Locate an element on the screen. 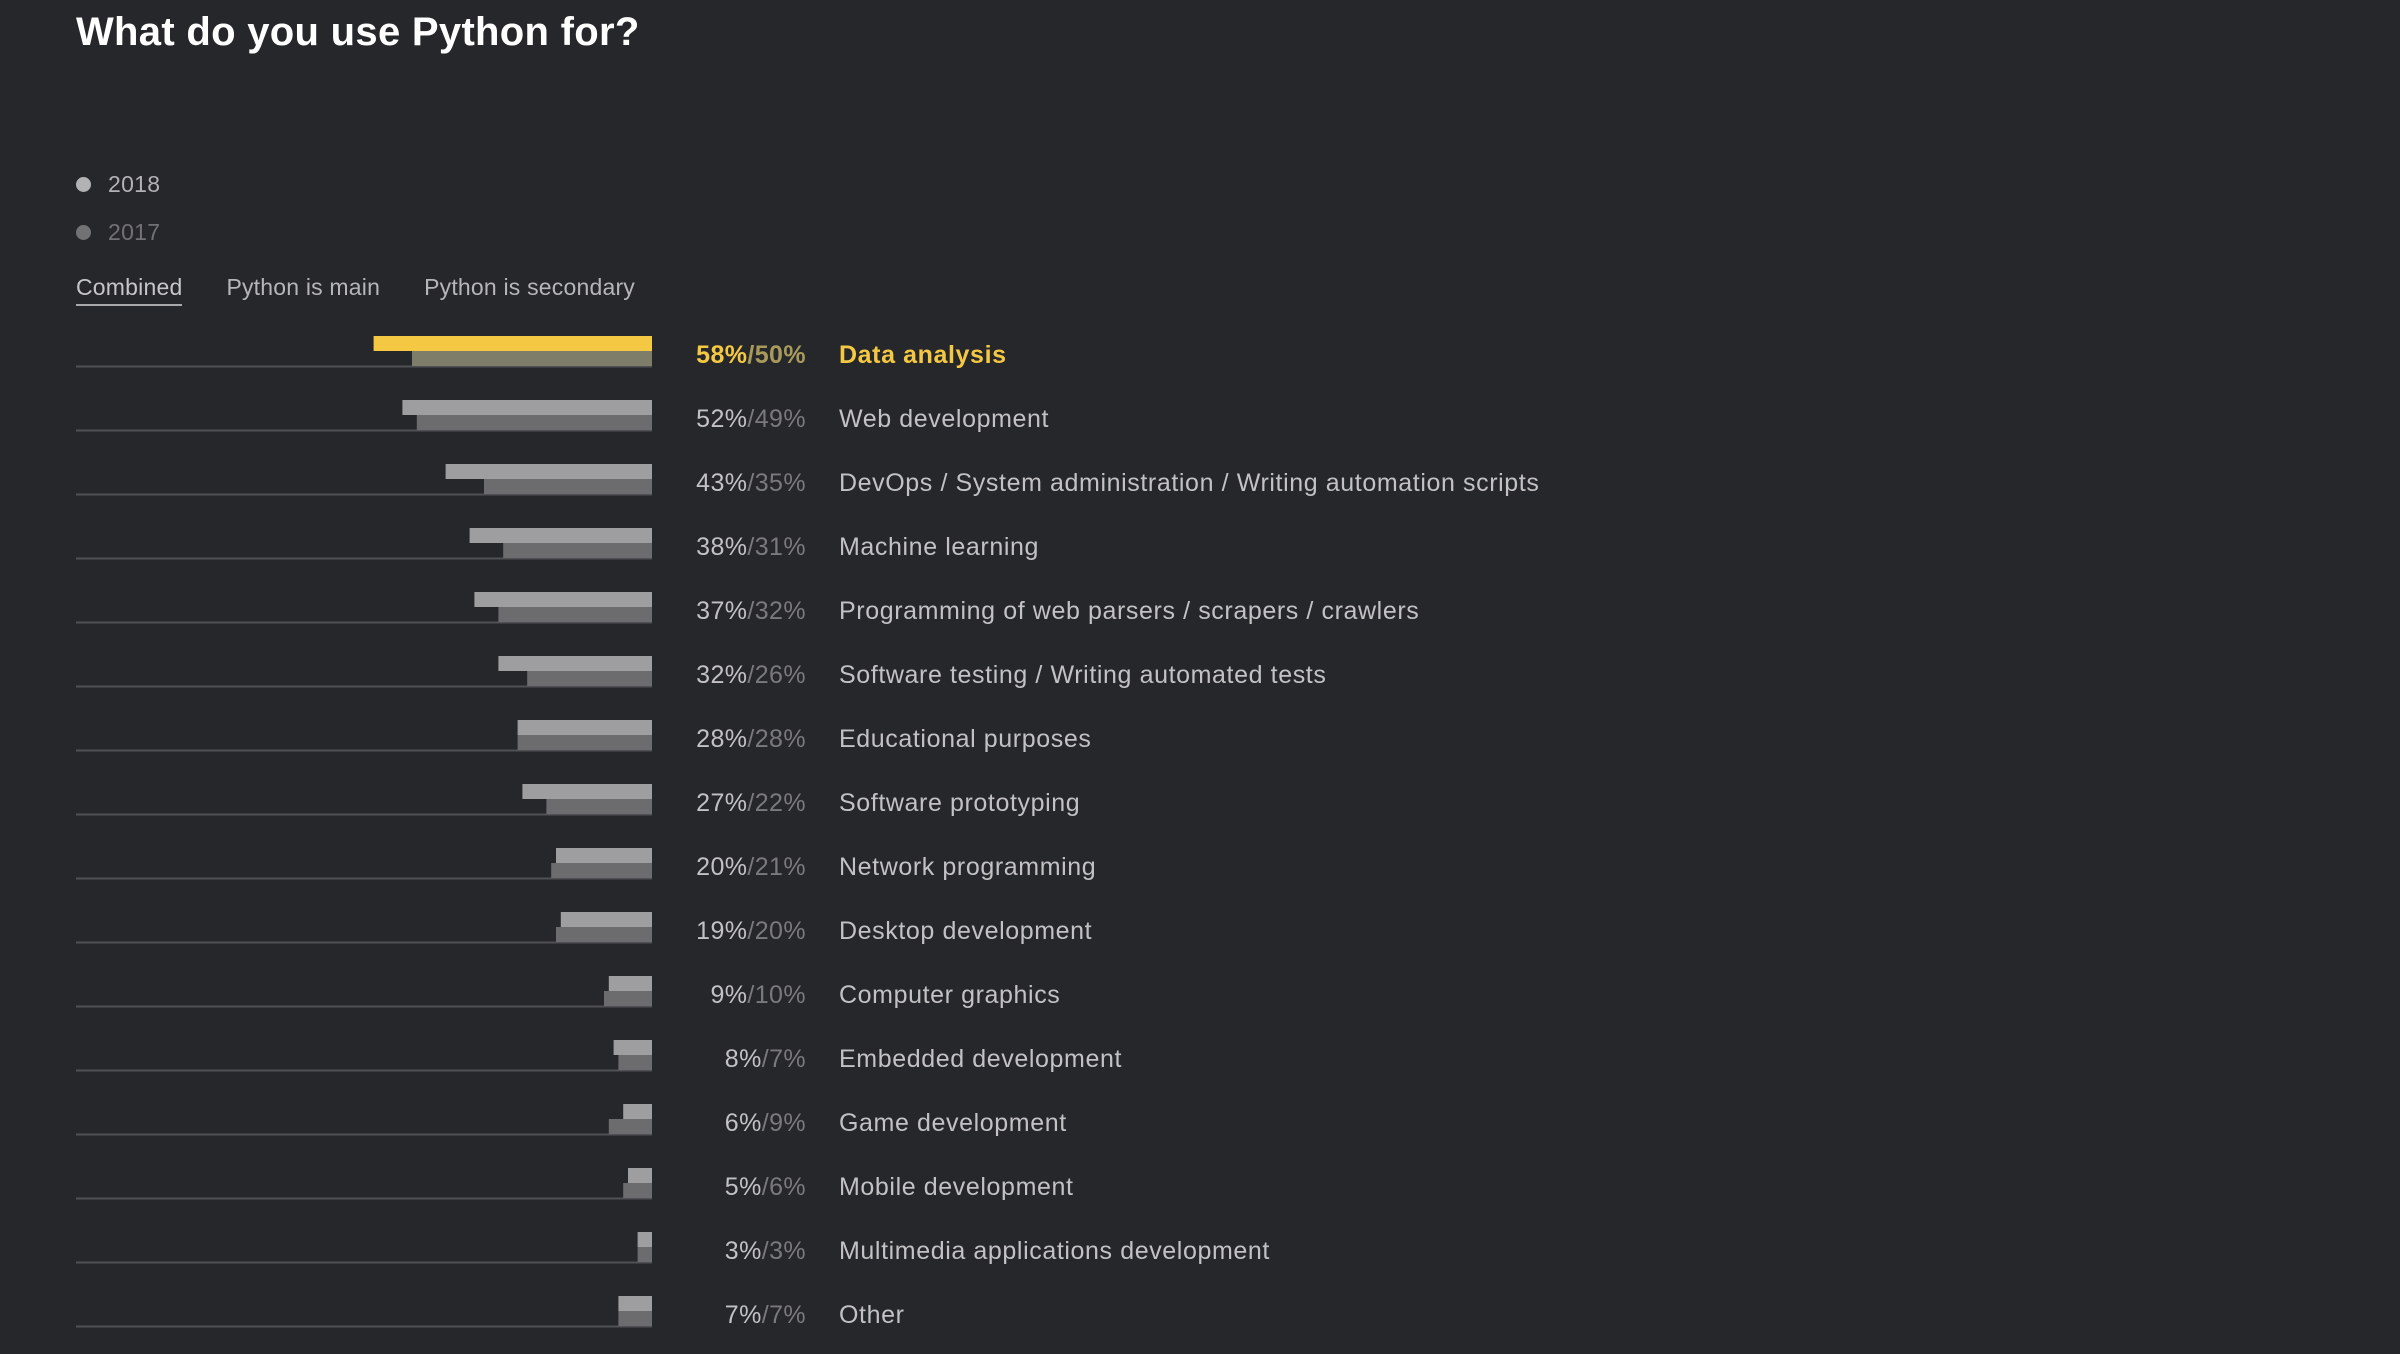 This screenshot has height=1354, width=2400. value-2017: /50% is located at coordinates (776, 355).